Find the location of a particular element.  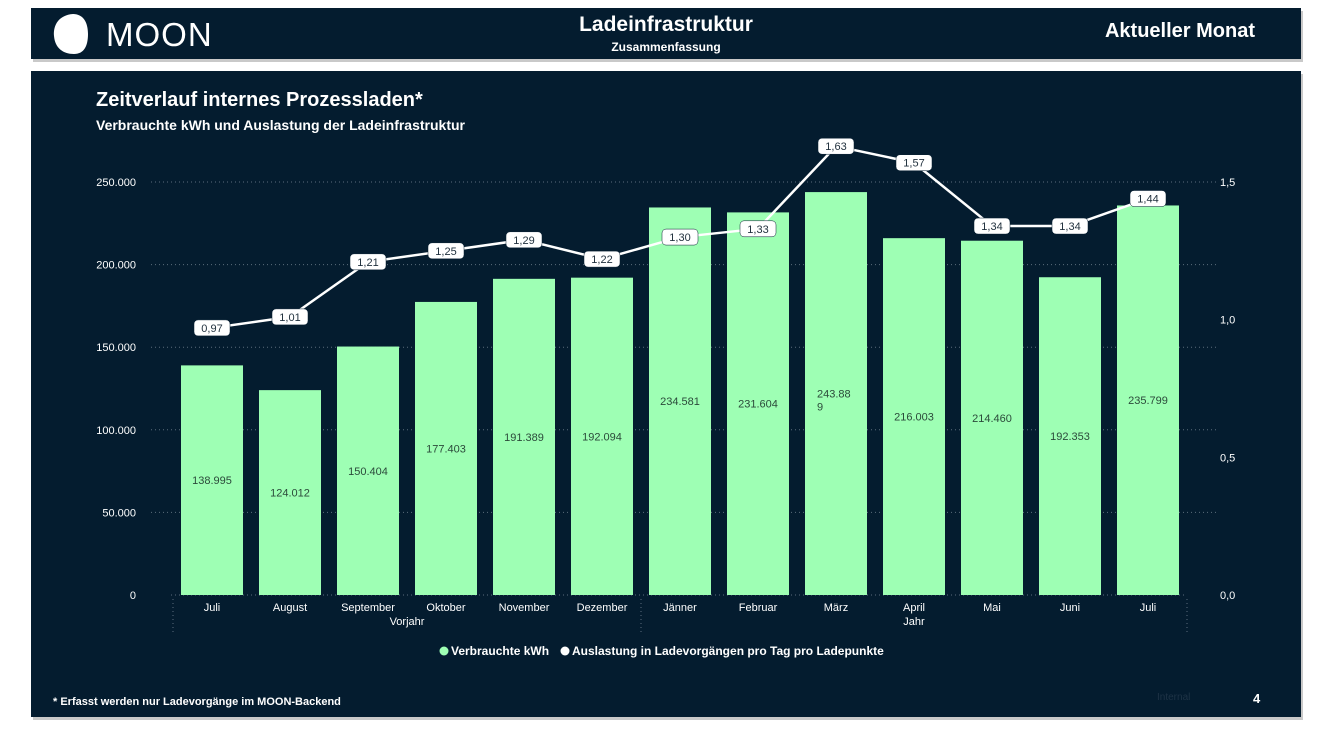

bar-value-label: 177.403 is located at coordinates (446, 449).